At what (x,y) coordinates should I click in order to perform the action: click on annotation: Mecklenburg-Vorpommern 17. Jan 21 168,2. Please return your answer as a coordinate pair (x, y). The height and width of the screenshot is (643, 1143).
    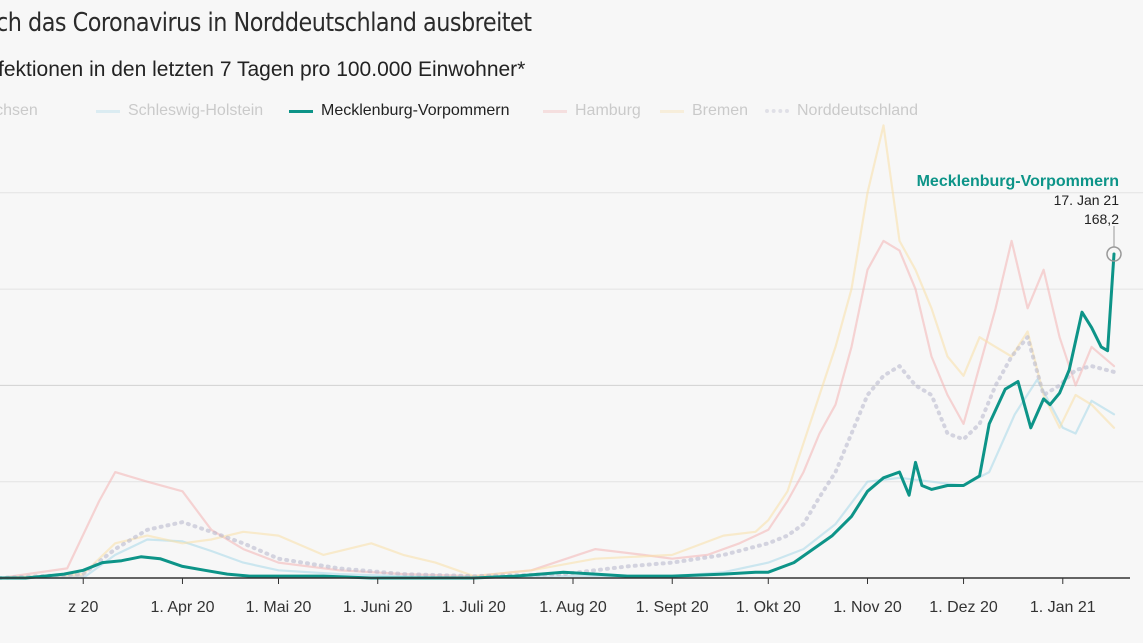
    Looking at the image, I should click on (1019, 217).